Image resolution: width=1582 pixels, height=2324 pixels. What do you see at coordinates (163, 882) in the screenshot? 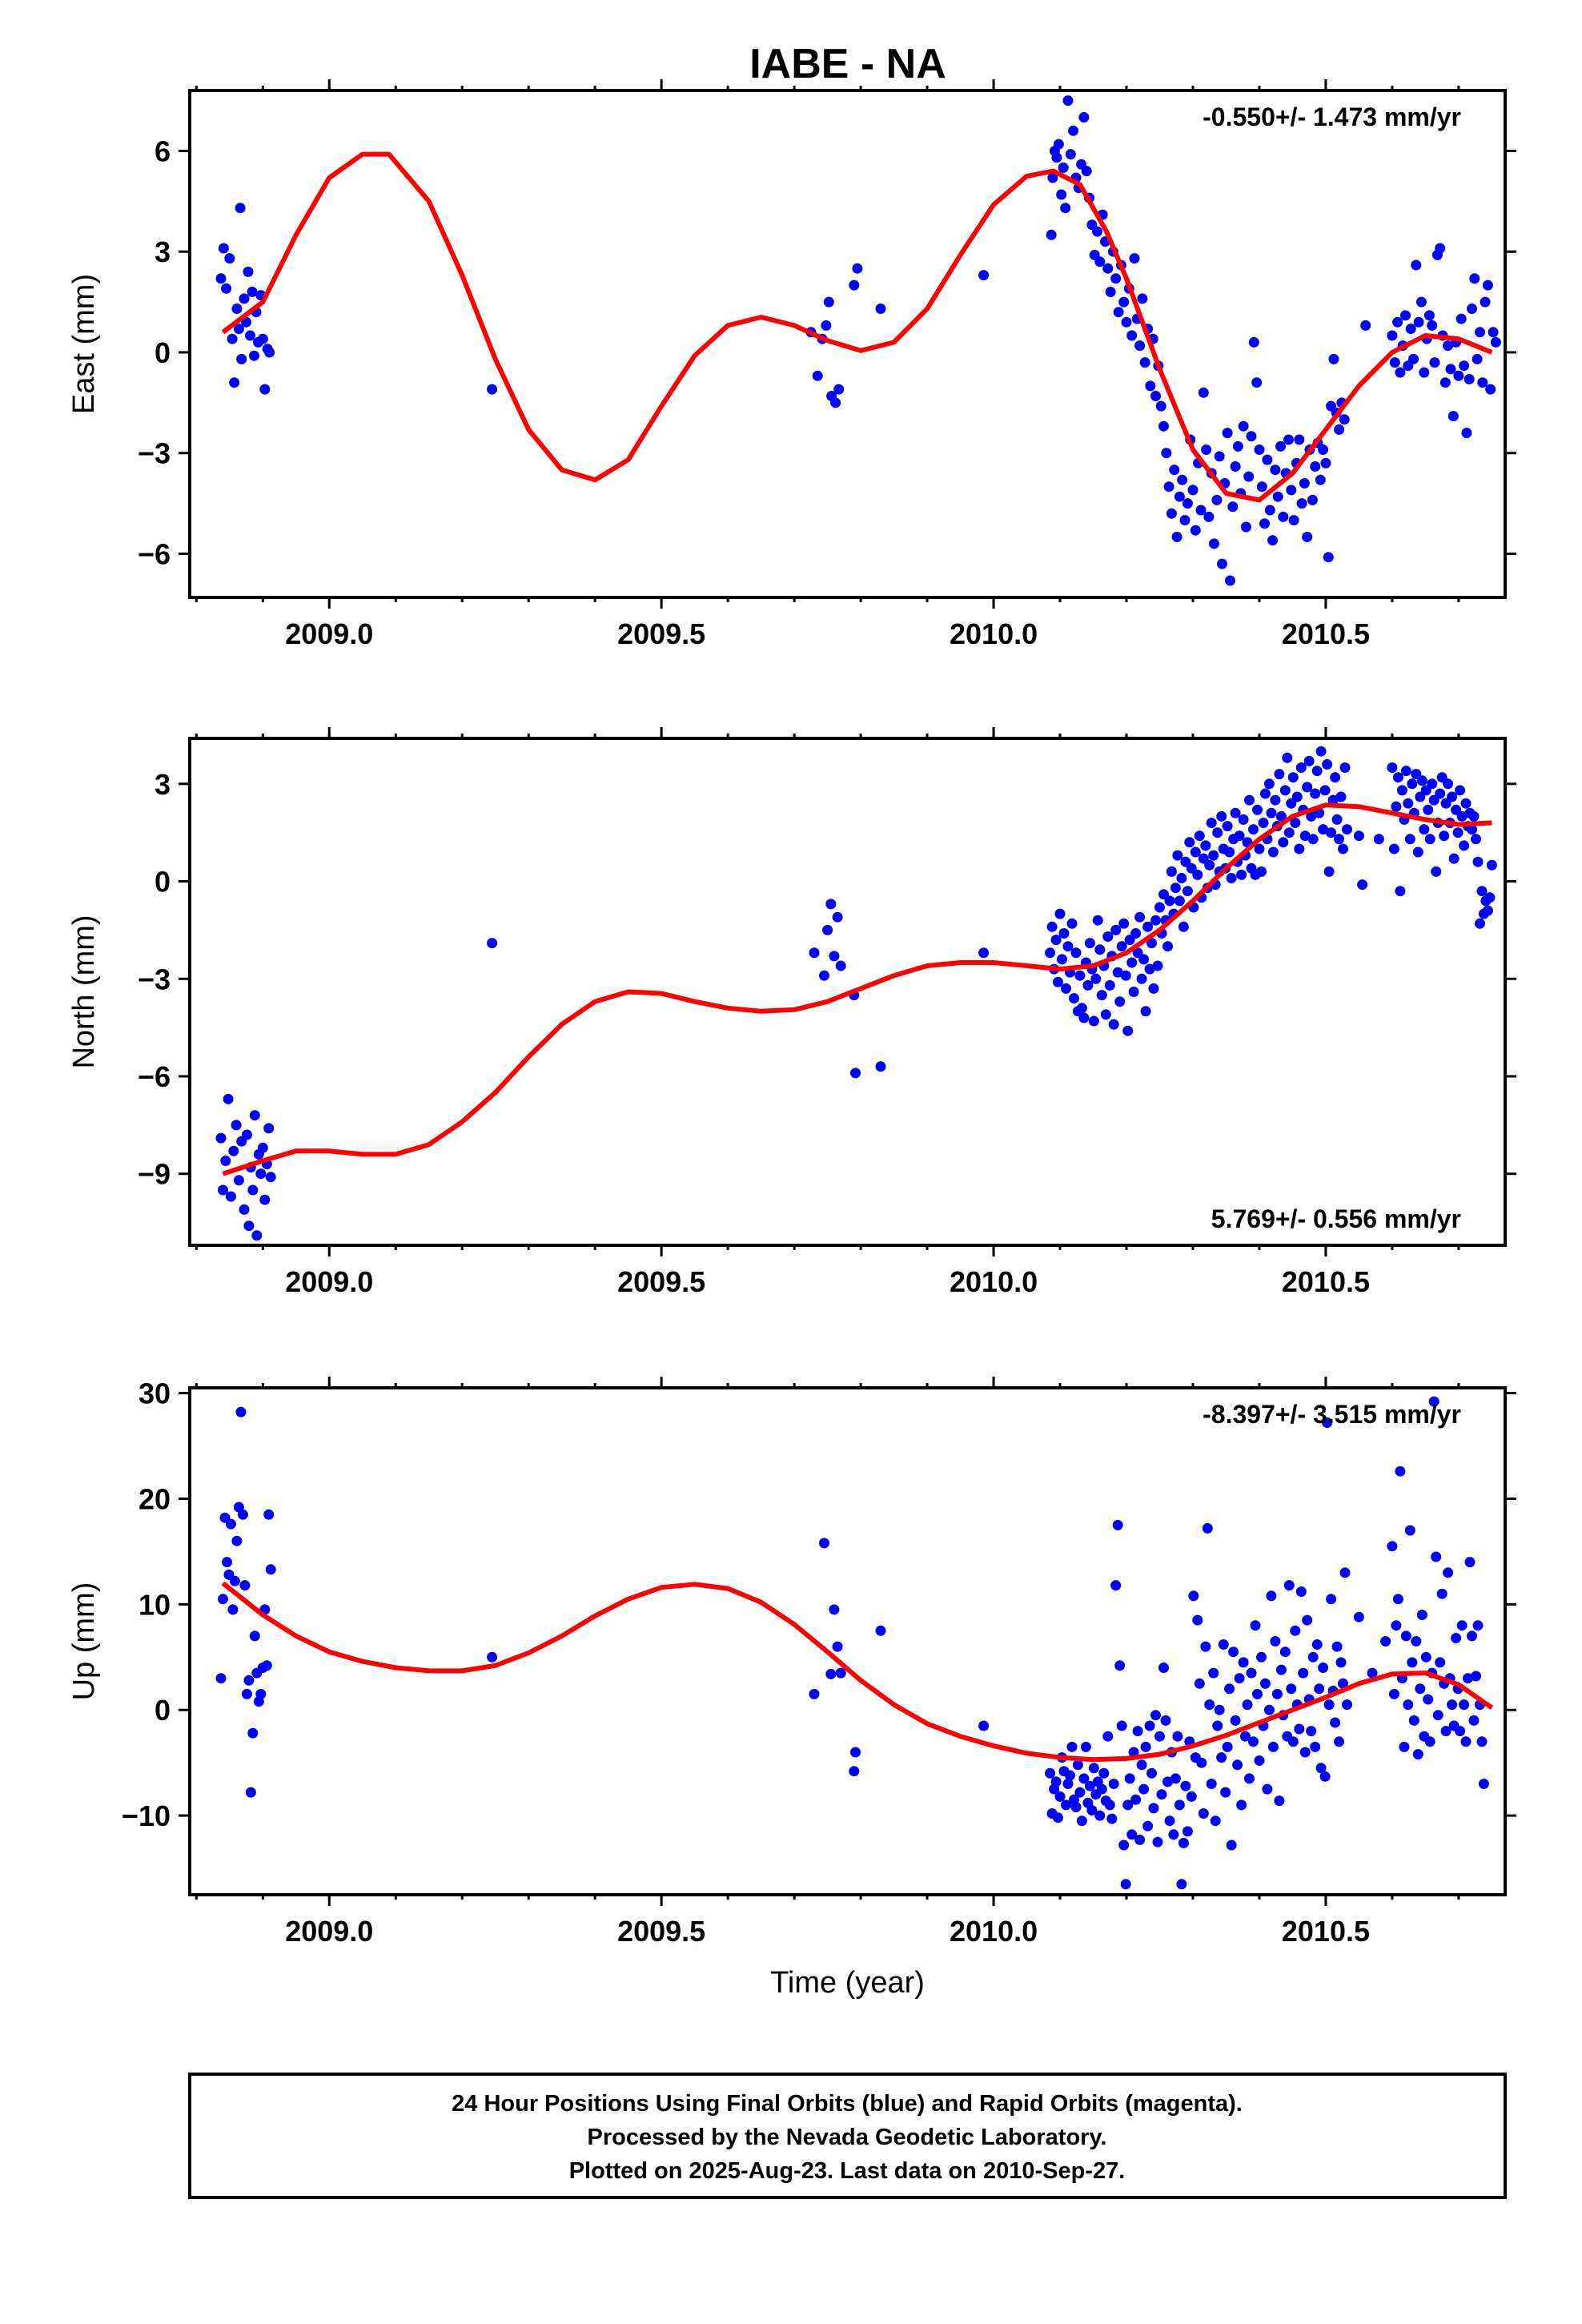
I see `y-tick-label: 0` at bounding box center [163, 882].